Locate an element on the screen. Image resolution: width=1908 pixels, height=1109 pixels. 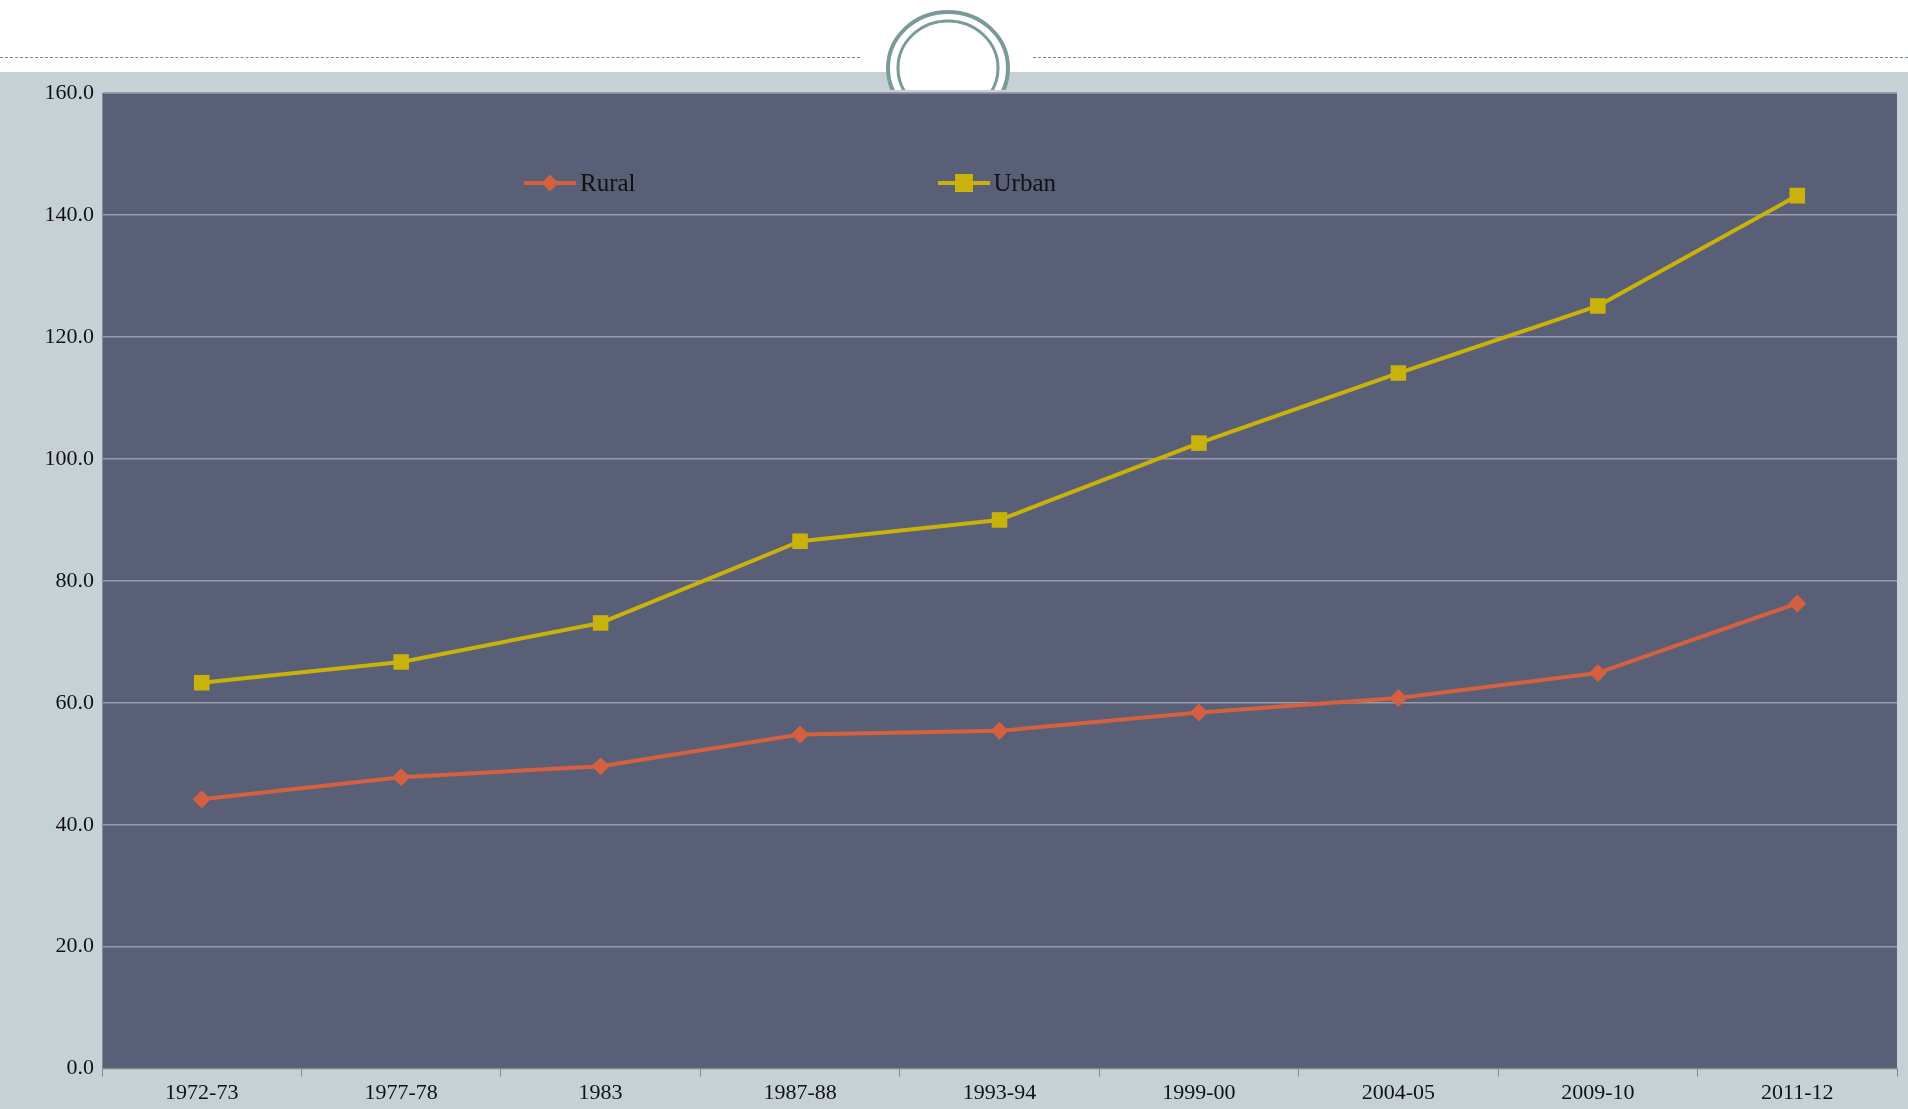
x-tick-label: 2011-12 is located at coordinates (1797, 1091).